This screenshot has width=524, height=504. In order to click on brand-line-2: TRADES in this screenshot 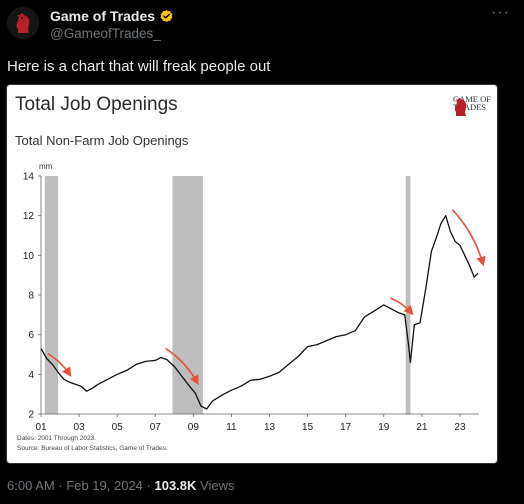, I will do `click(469, 107)`.